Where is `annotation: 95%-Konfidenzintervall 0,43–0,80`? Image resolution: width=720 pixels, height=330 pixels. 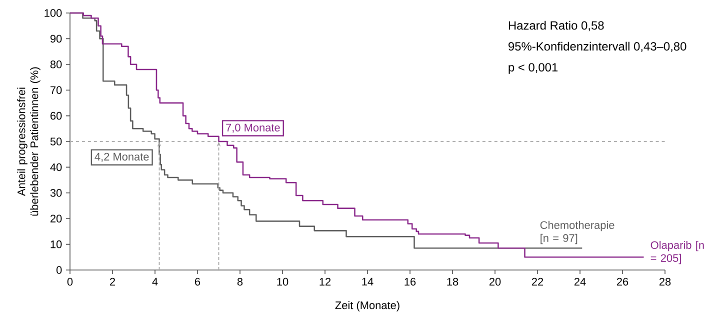 annotation: 95%-Konfidenzintervall 0,43–0,80 is located at coordinates (597, 47).